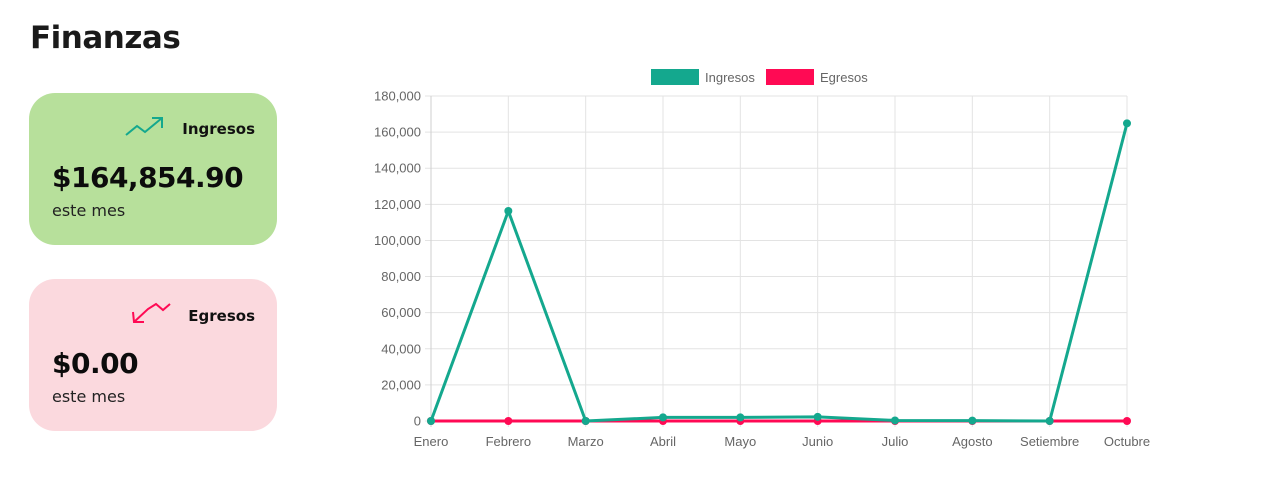 The width and height of the screenshot is (1267, 487). I want to click on x-tick-label: Octubre, so click(1127, 441).